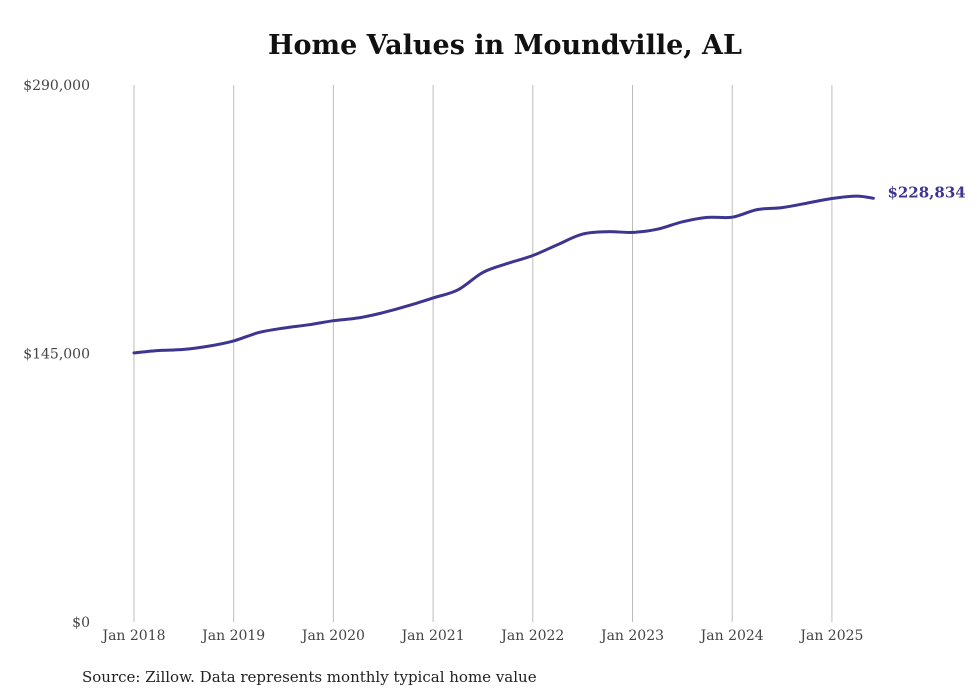 The height and width of the screenshot is (699, 980). What do you see at coordinates (631, 636) in the screenshot?
I see `x-tick-label: Jan 2023` at bounding box center [631, 636].